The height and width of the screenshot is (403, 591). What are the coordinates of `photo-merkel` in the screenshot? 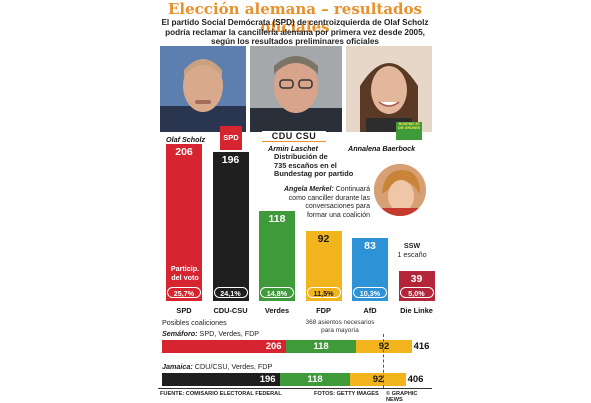 It's located at (400, 190).